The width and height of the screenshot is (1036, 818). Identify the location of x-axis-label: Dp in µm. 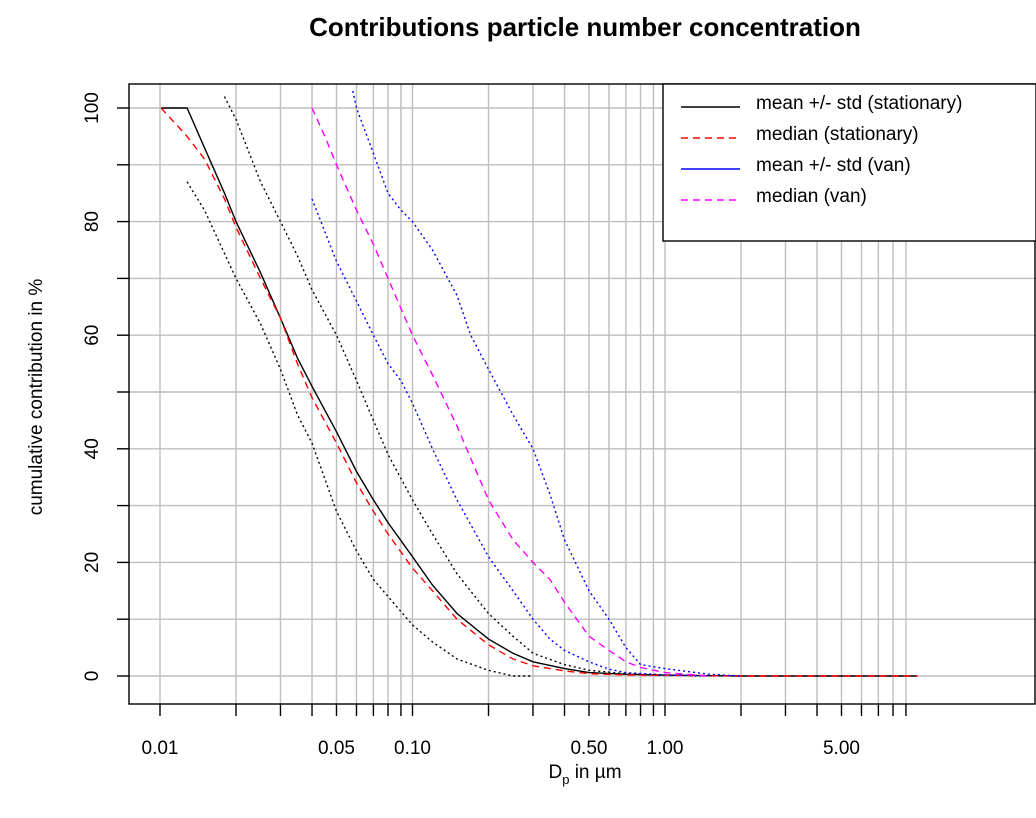
(584, 774).